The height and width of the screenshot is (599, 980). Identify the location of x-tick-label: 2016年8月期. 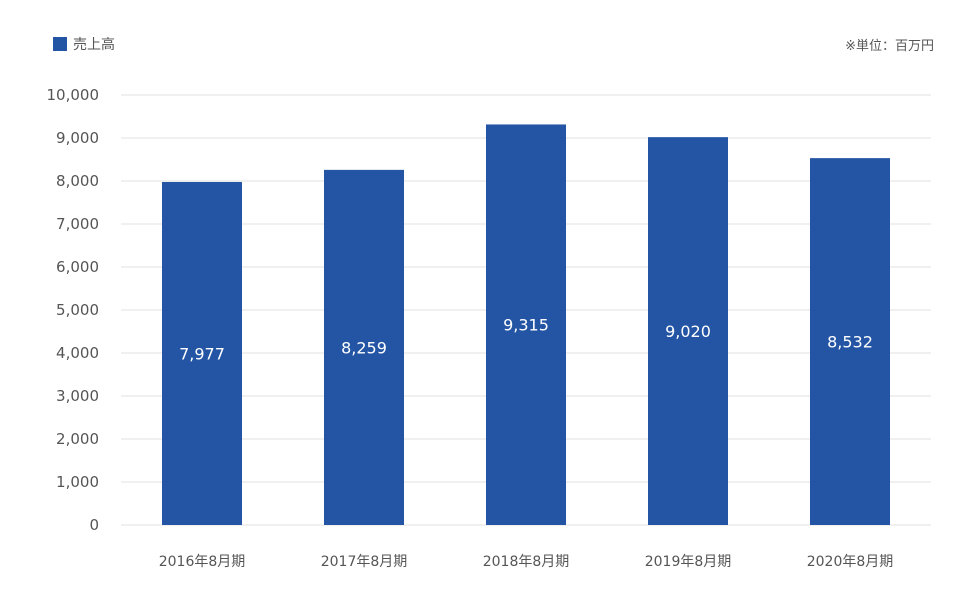
(202, 562).